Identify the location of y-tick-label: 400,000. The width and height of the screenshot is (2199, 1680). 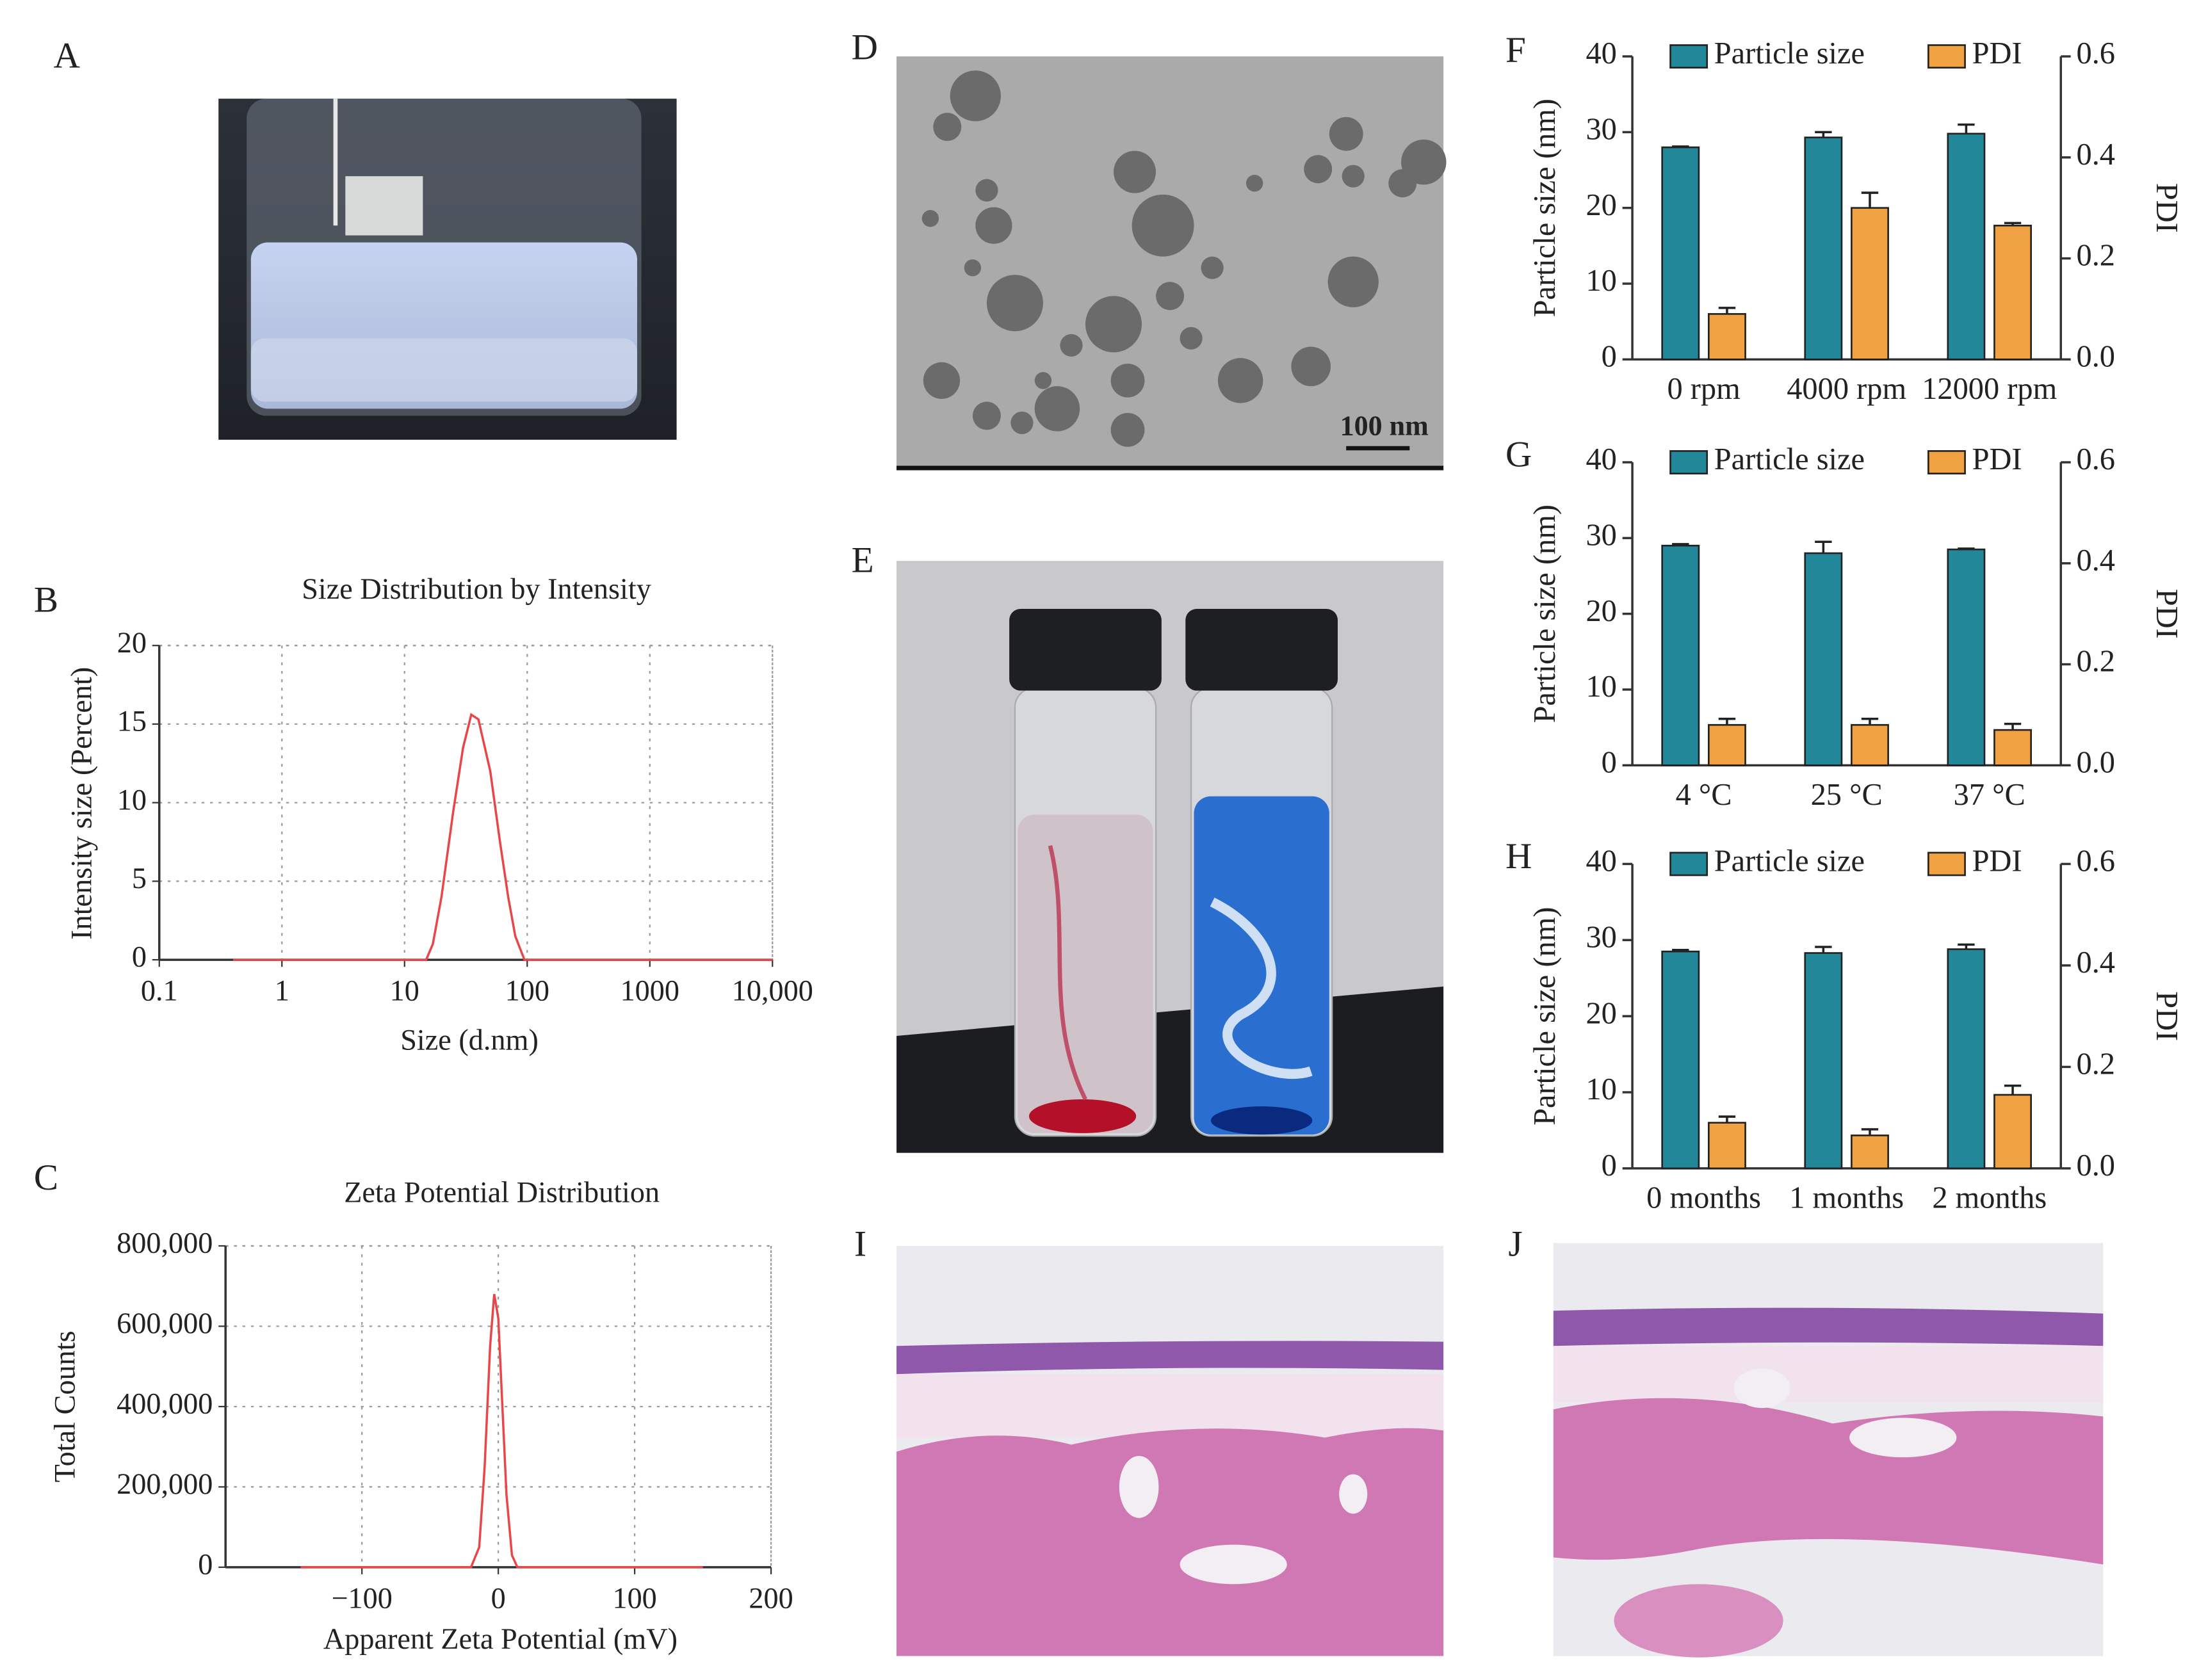
(165, 1403).